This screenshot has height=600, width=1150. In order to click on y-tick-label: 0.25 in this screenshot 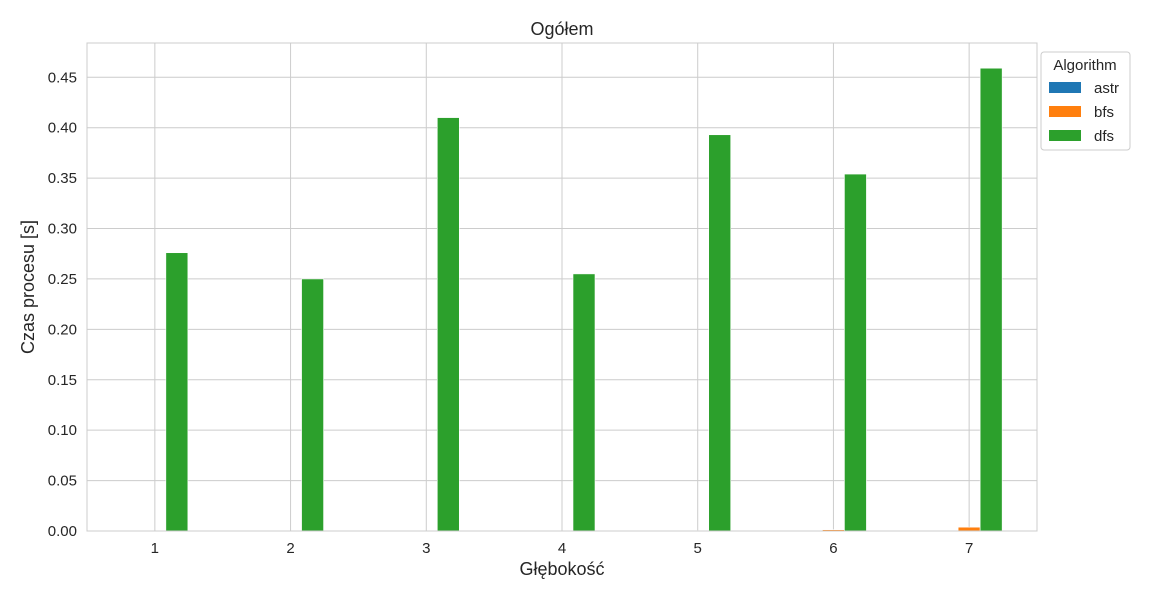, I will do `click(62, 279)`.